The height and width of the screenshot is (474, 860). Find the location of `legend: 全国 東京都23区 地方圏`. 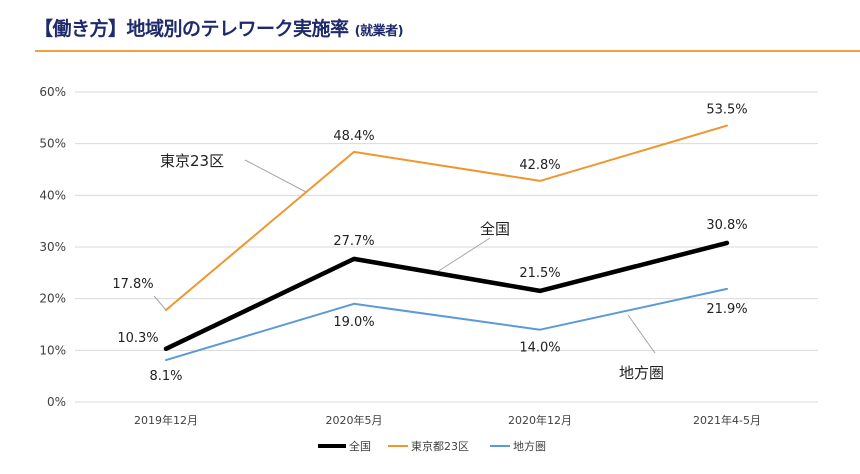

legend: 全国 東京都23区 地方圏 is located at coordinates (432, 446).